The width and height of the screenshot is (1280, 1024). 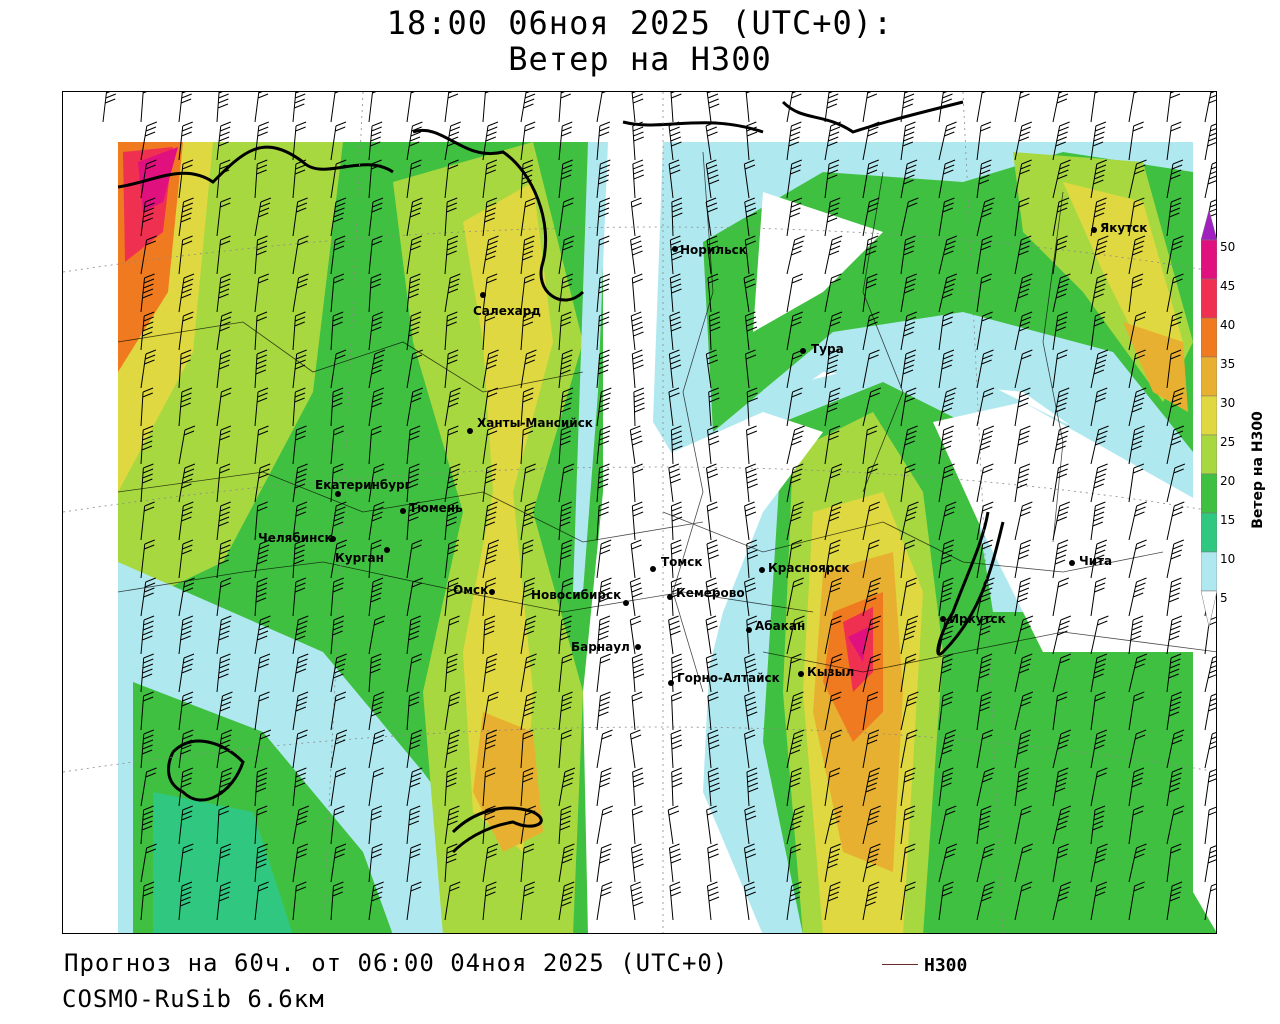 What do you see at coordinates (626, 603) in the screenshot?
I see `city-dot-novosibirsk` at bounding box center [626, 603].